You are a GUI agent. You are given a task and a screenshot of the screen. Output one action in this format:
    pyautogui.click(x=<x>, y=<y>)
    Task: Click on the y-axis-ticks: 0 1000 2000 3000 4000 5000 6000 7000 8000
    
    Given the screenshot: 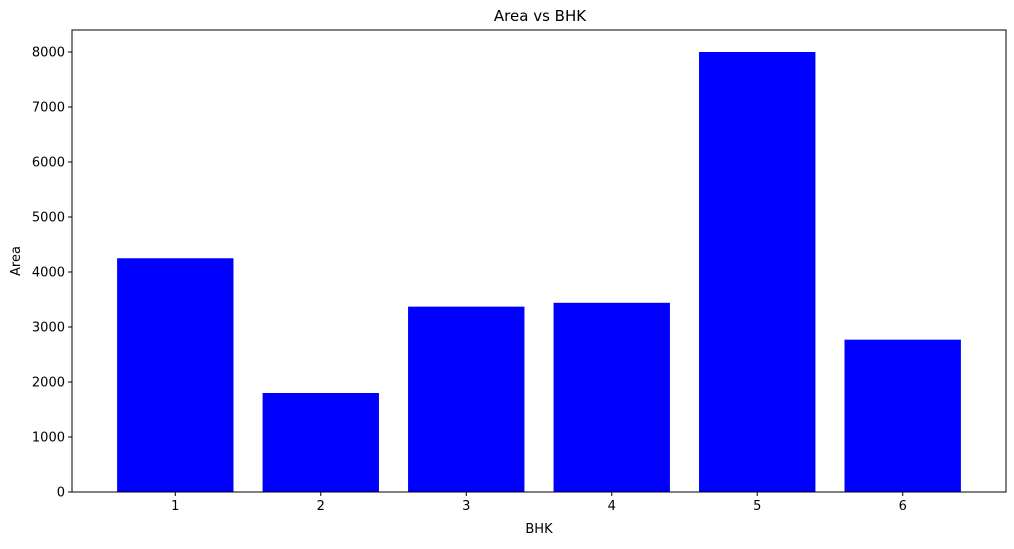 What is the action you would take?
    pyautogui.click(x=52, y=273)
    